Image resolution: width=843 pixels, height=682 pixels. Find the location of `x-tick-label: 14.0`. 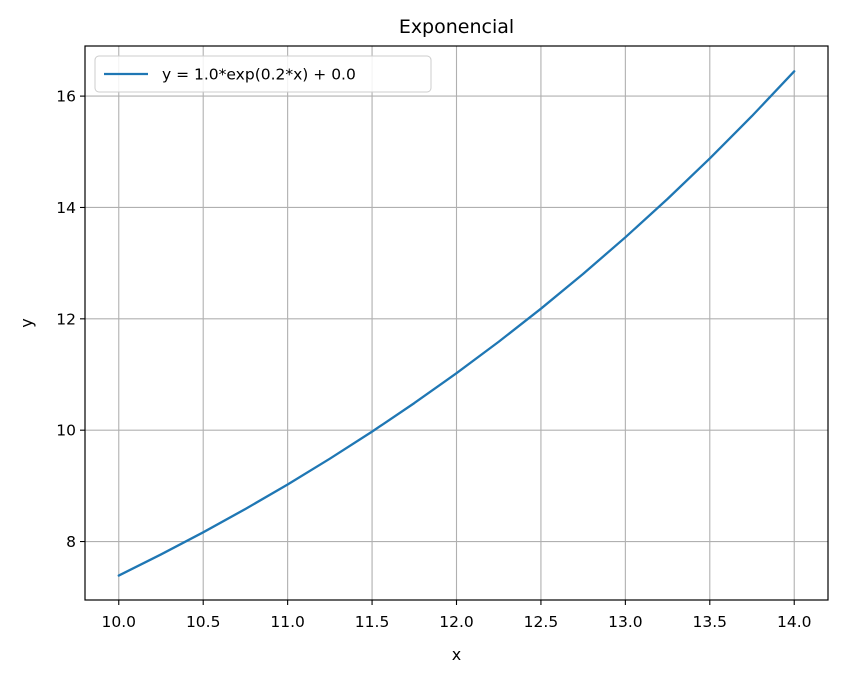

x-tick-label: 14.0 is located at coordinates (794, 622).